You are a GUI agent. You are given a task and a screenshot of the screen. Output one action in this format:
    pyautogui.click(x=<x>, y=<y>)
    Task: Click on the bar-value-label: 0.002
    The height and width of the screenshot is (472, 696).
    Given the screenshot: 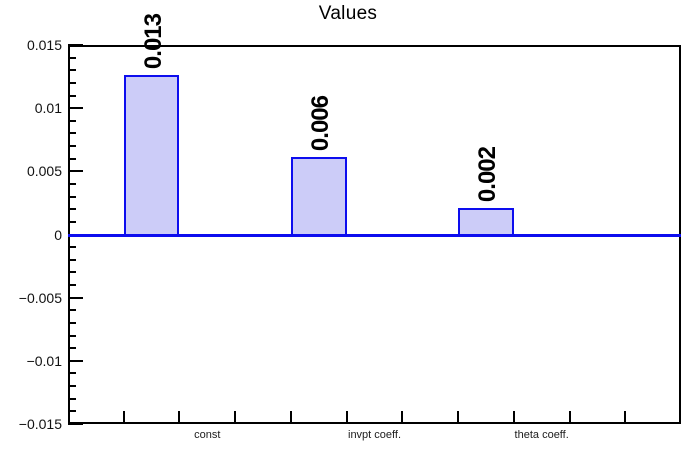 What is the action you would take?
    pyautogui.click(x=487, y=174)
    